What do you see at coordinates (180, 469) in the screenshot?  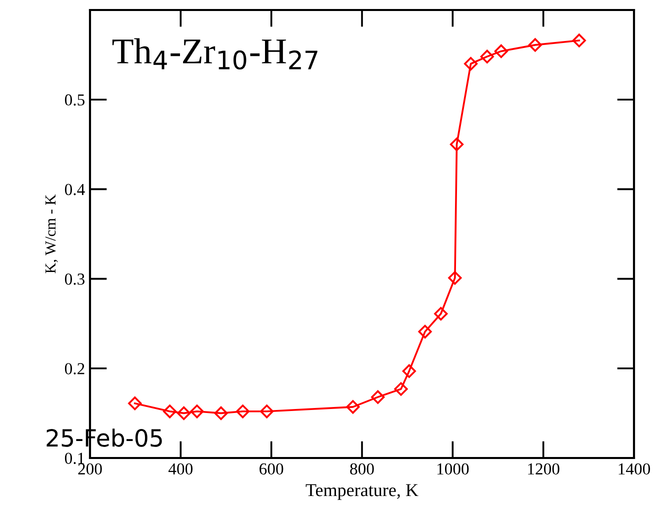 I see `x-tick-label: 400` at bounding box center [180, 469].